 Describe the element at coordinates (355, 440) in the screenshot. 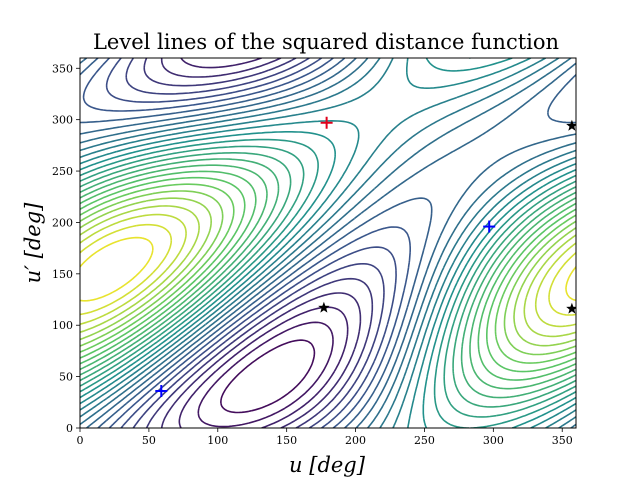

I see `x-tick-label: 200` at that location.